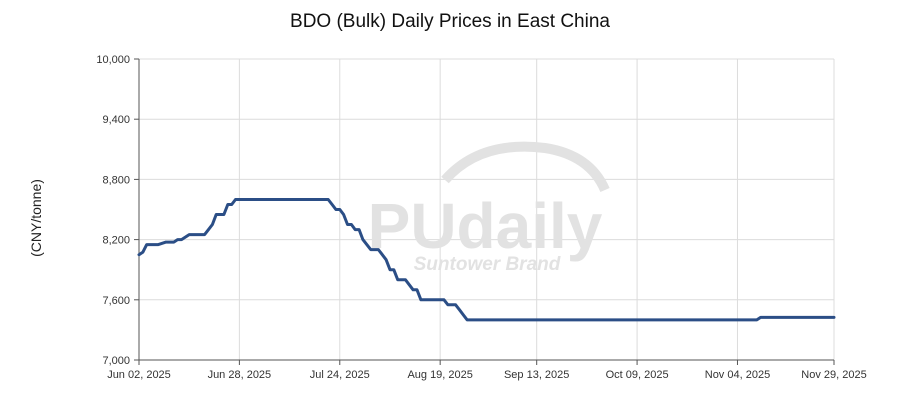 The height and width of the screenshot is (400, 900). What do you see at coordinates (525, 167) in the screenshot?
I see `watermark-arc` at bounding box center [525, 167].